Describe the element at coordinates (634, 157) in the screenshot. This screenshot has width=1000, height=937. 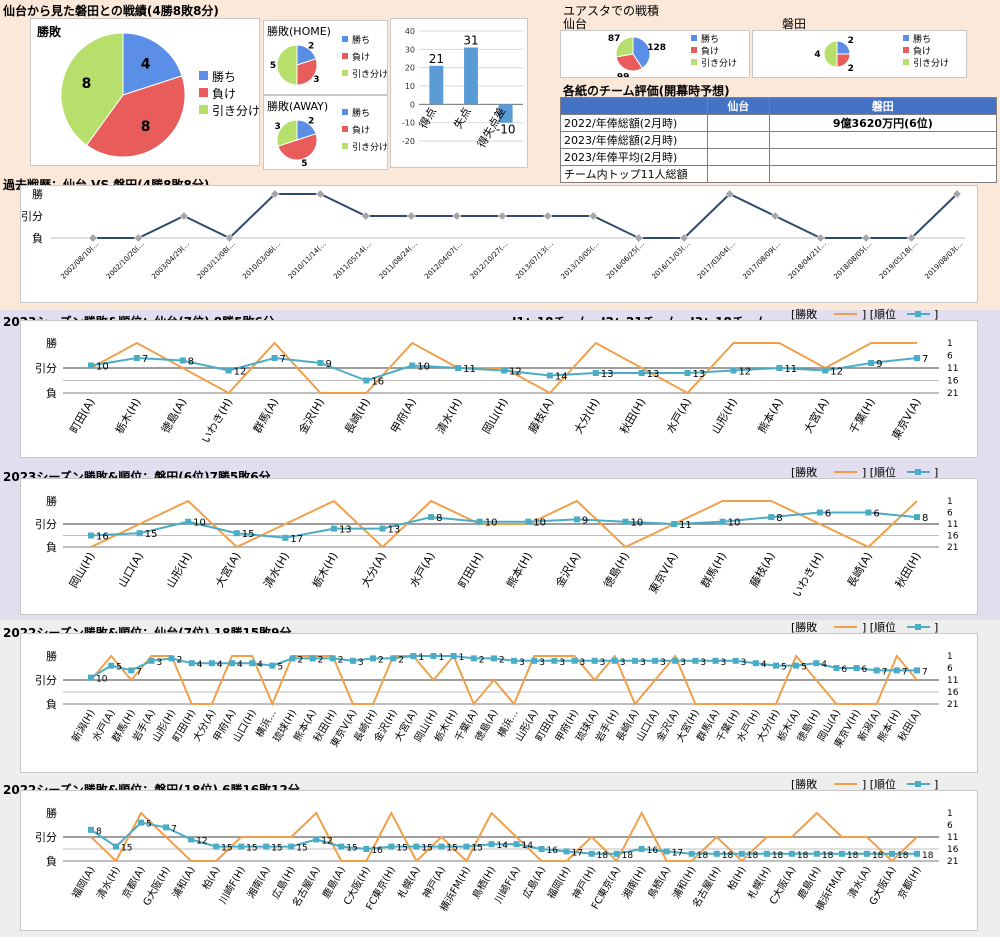
I see `eval-row-label: 2023/年俸平均(2月時)` at that location.